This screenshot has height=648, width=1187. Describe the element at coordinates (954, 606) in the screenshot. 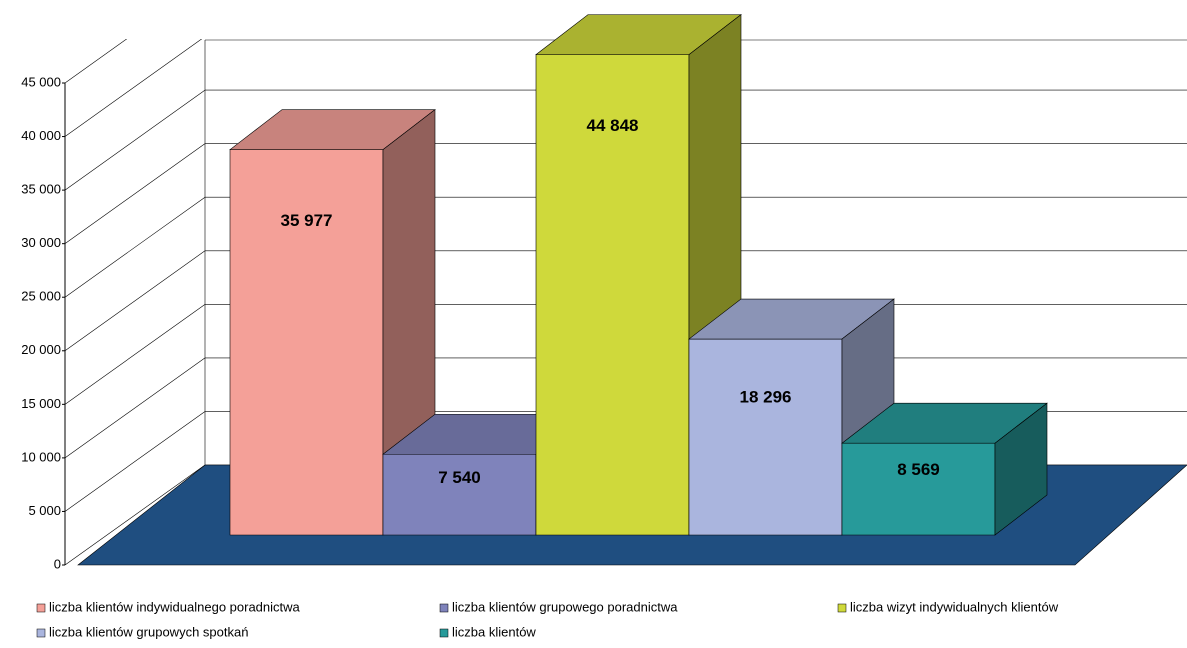

I see `legend-label: liczba wizyt indywidualnych klientów` at that location.